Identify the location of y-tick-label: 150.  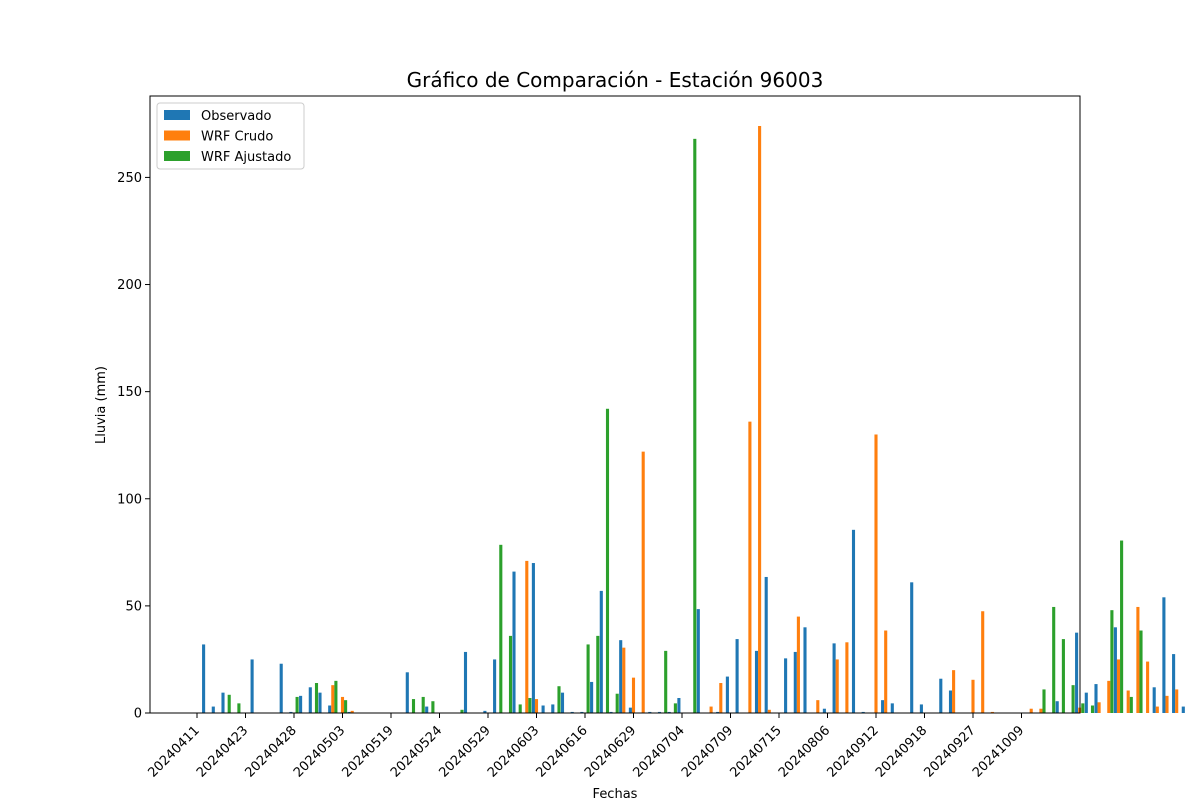
(129, 392).